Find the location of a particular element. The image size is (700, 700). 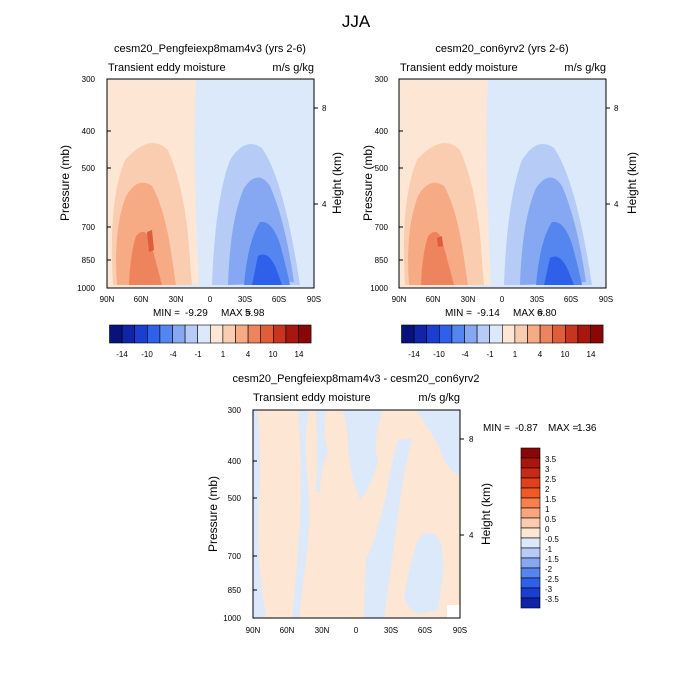

panel-3-cb-label-neg3.5: -3.5 is located at coordinates (552, 599).